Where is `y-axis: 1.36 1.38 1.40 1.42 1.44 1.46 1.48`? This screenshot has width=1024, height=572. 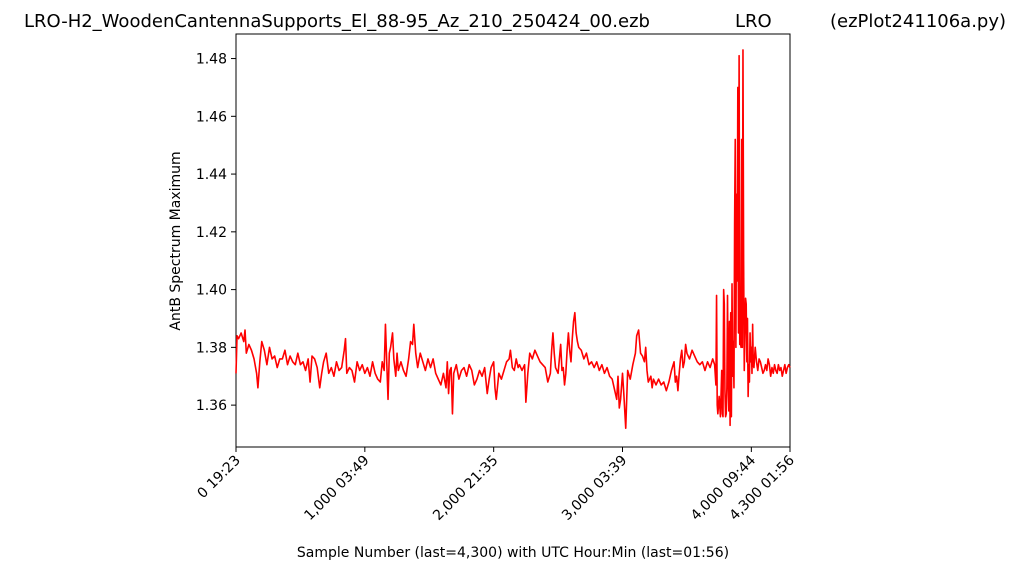
y-axis: 1.36 1.38 1.40 1.42 1.44 1.46 1.48 is located at coordinates (216, 233).